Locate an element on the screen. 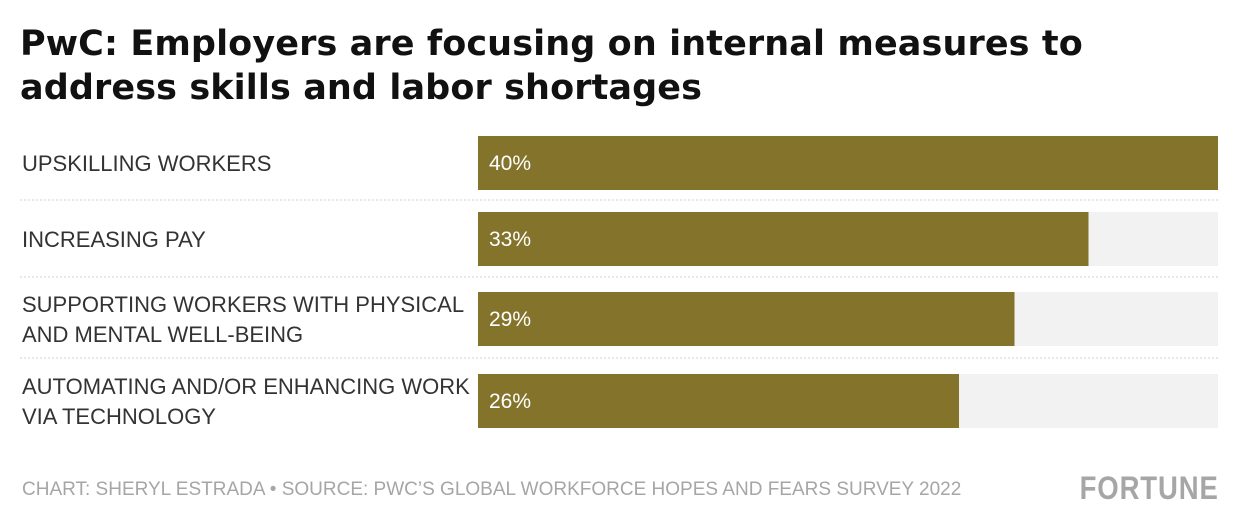 The image size is (1240, 530). value-label-3: 29% is located at coordinates (510, 319).